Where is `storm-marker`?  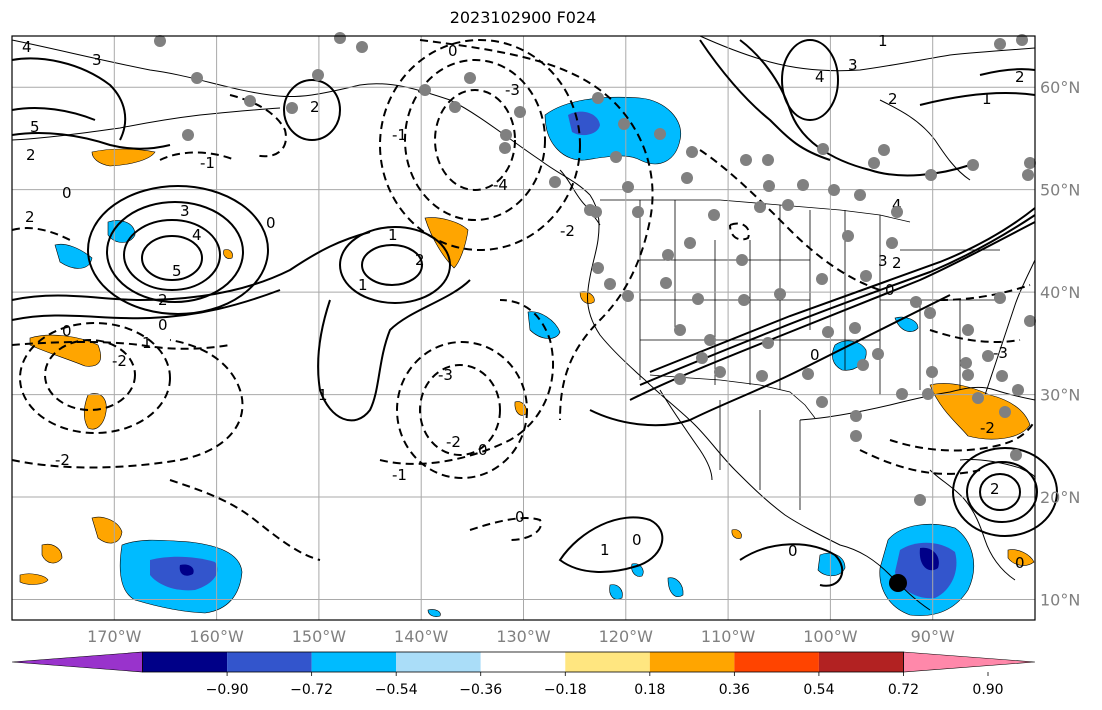 storm-marker is located at coordinates (898, 583).